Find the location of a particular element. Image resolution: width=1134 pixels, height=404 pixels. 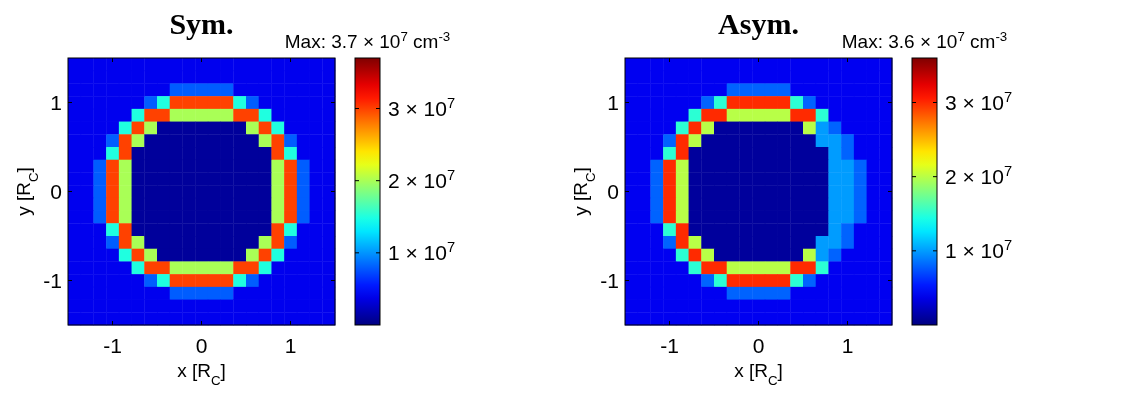

chart-title: Asym. is located at coordinates (758, 23).